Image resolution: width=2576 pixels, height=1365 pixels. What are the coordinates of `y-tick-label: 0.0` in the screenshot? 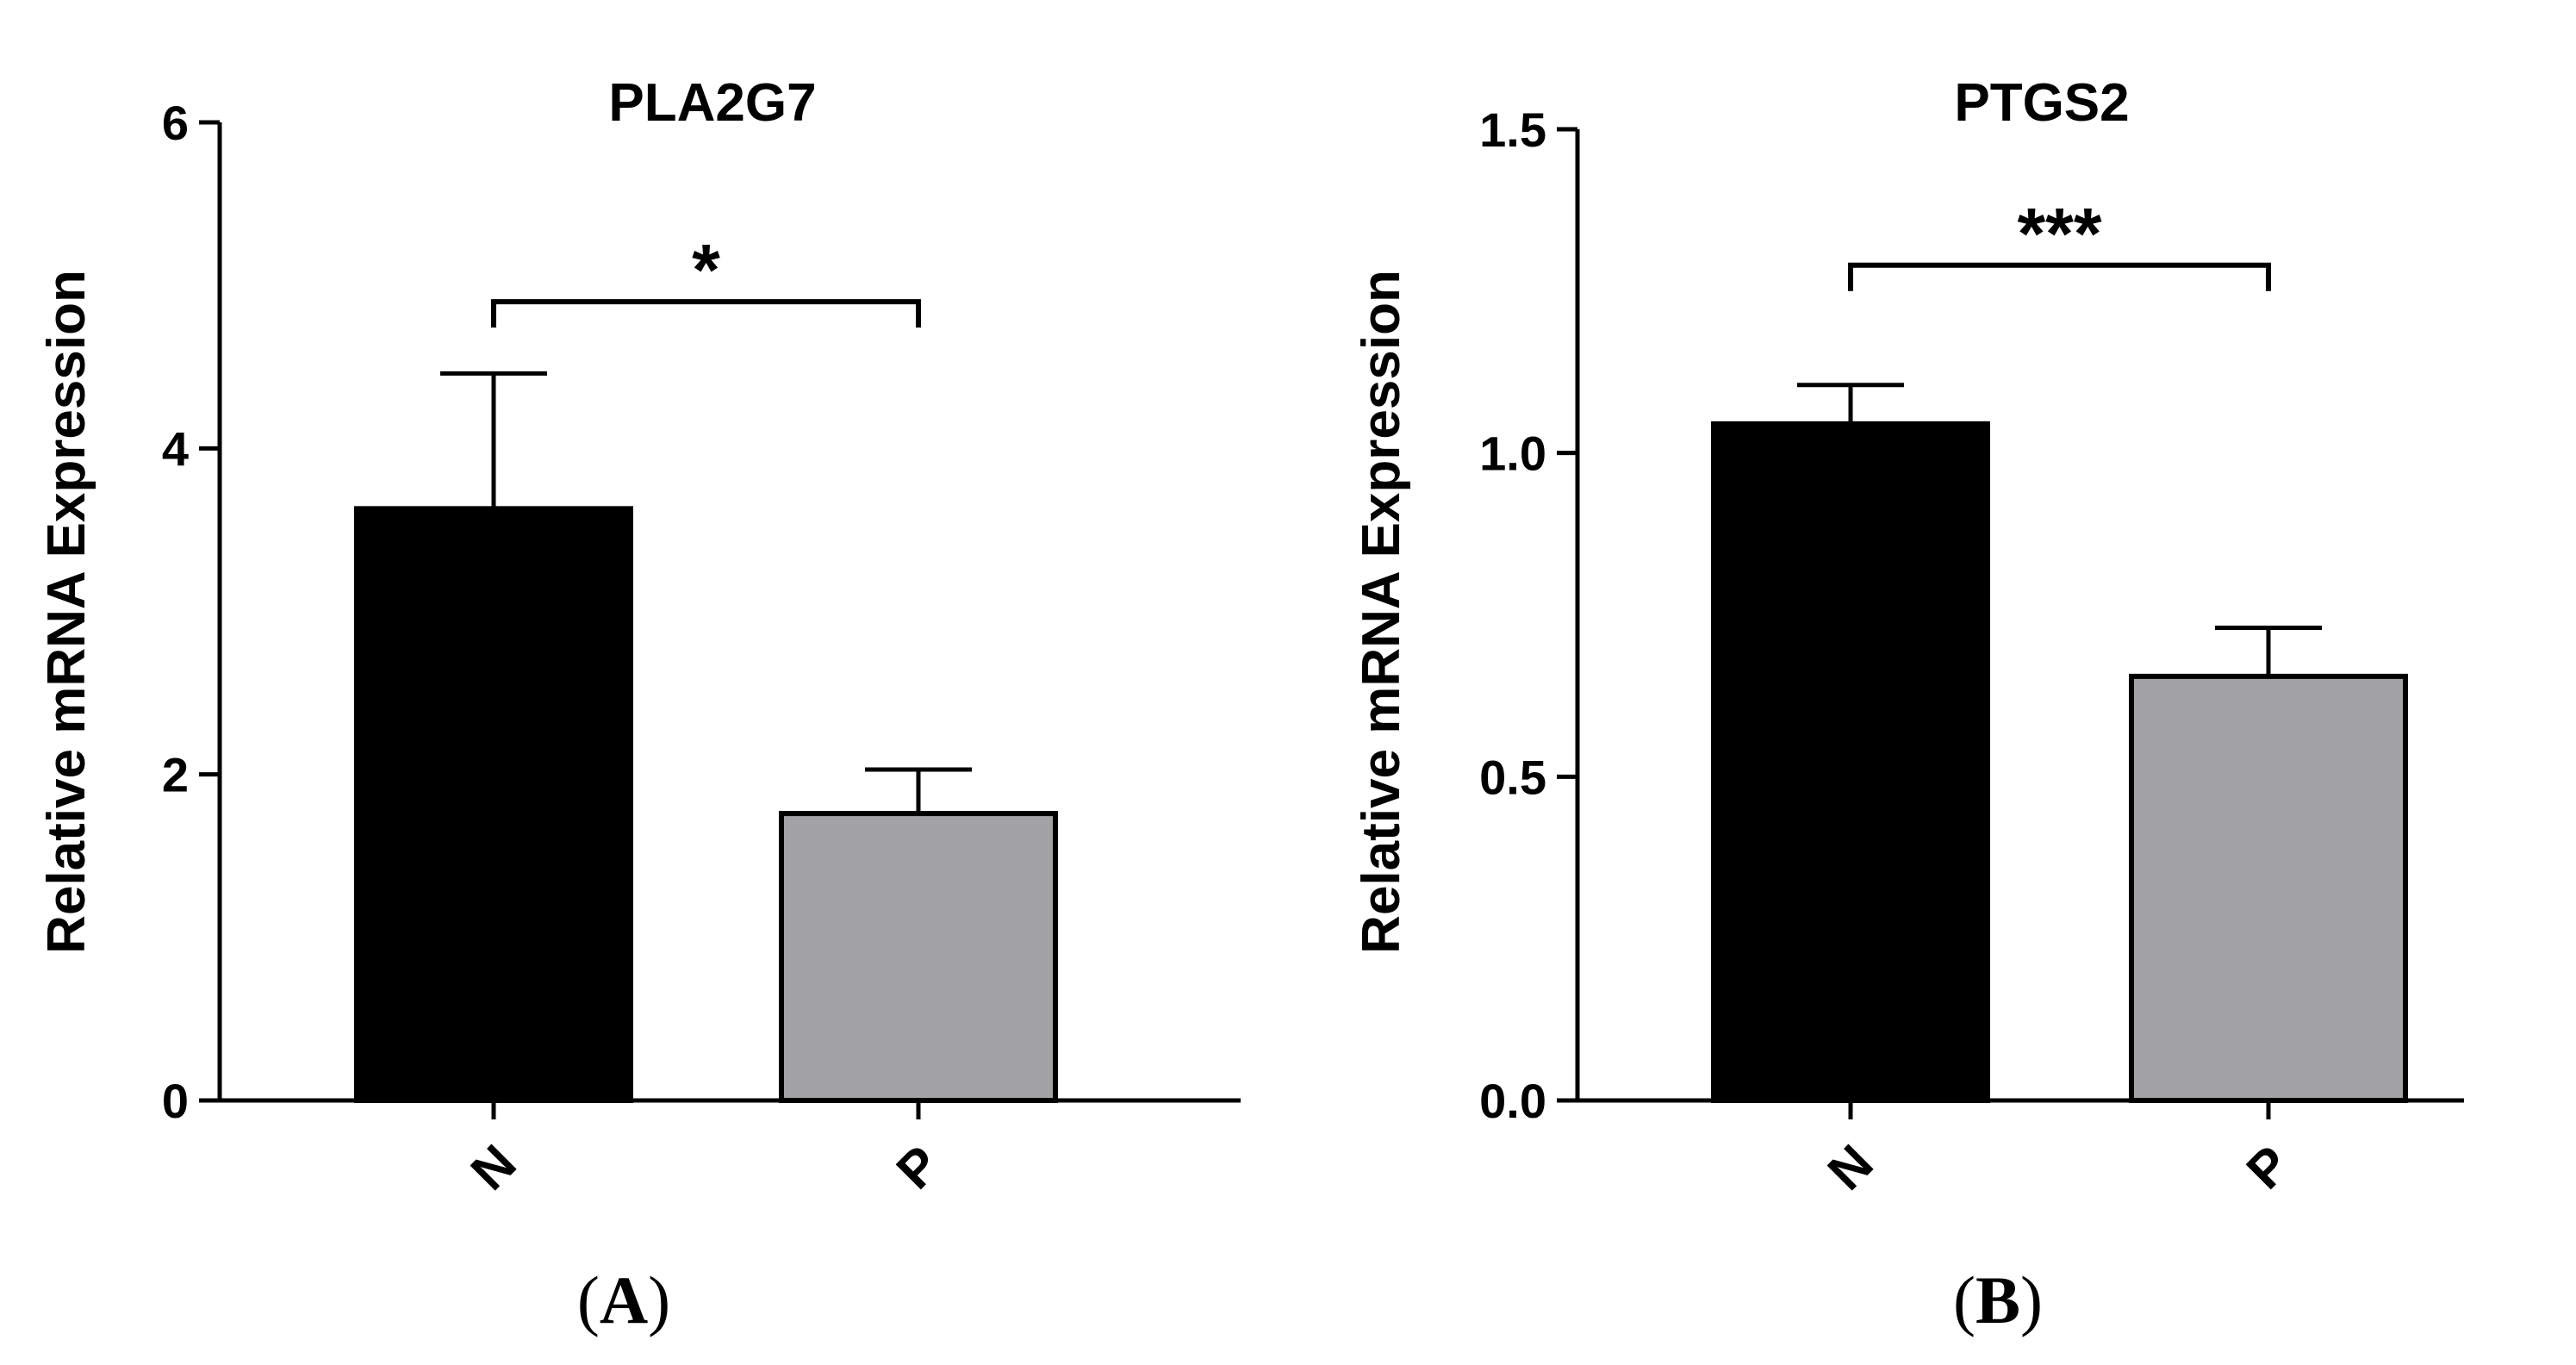 It's located at (1513, 1101).